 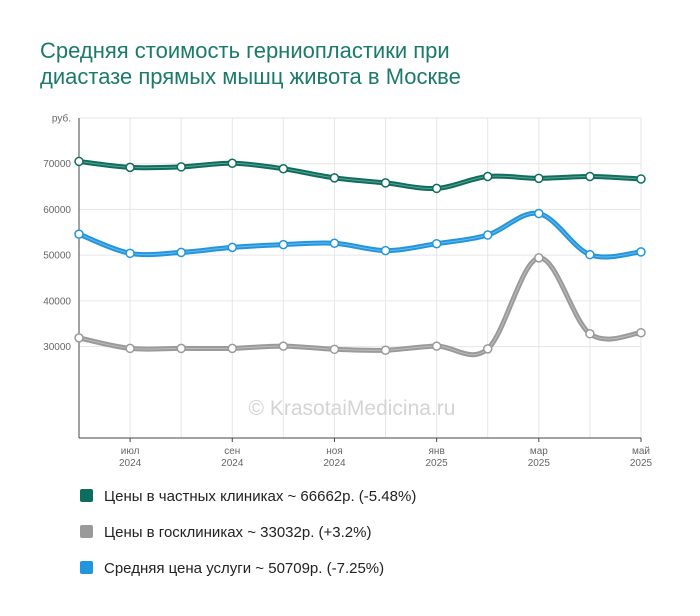 I want to click on y-tick-label: 40000, so click(x=57, y=301).